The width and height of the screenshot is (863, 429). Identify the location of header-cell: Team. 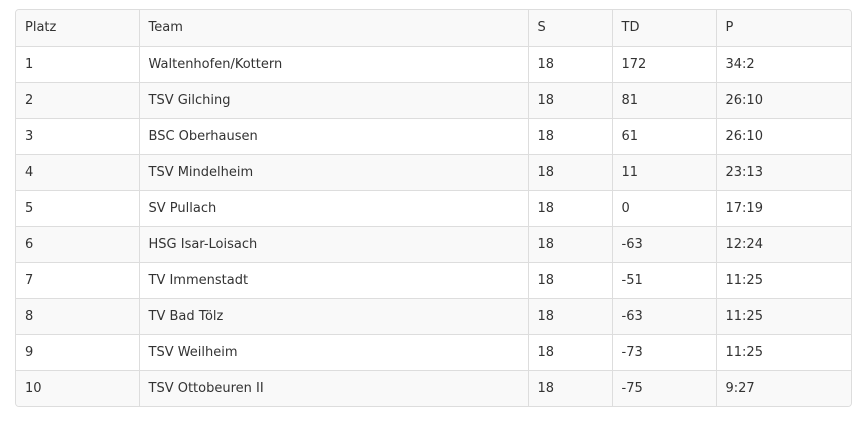
(333, 28).